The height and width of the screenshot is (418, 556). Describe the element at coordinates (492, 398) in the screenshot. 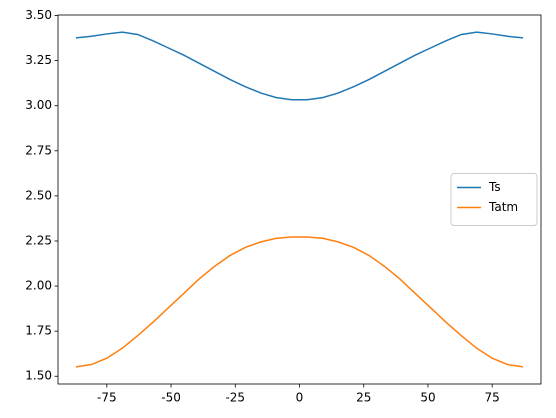

I see `x-tick-label: 75` at that location.